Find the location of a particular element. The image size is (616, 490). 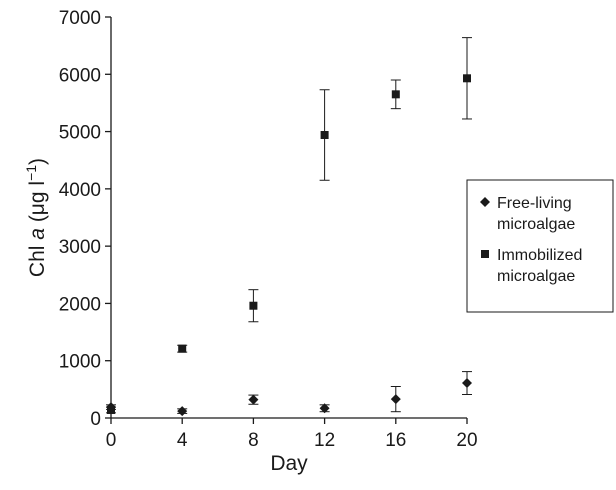

y-tick-label: 2000 is located at coordinates (80, 304).